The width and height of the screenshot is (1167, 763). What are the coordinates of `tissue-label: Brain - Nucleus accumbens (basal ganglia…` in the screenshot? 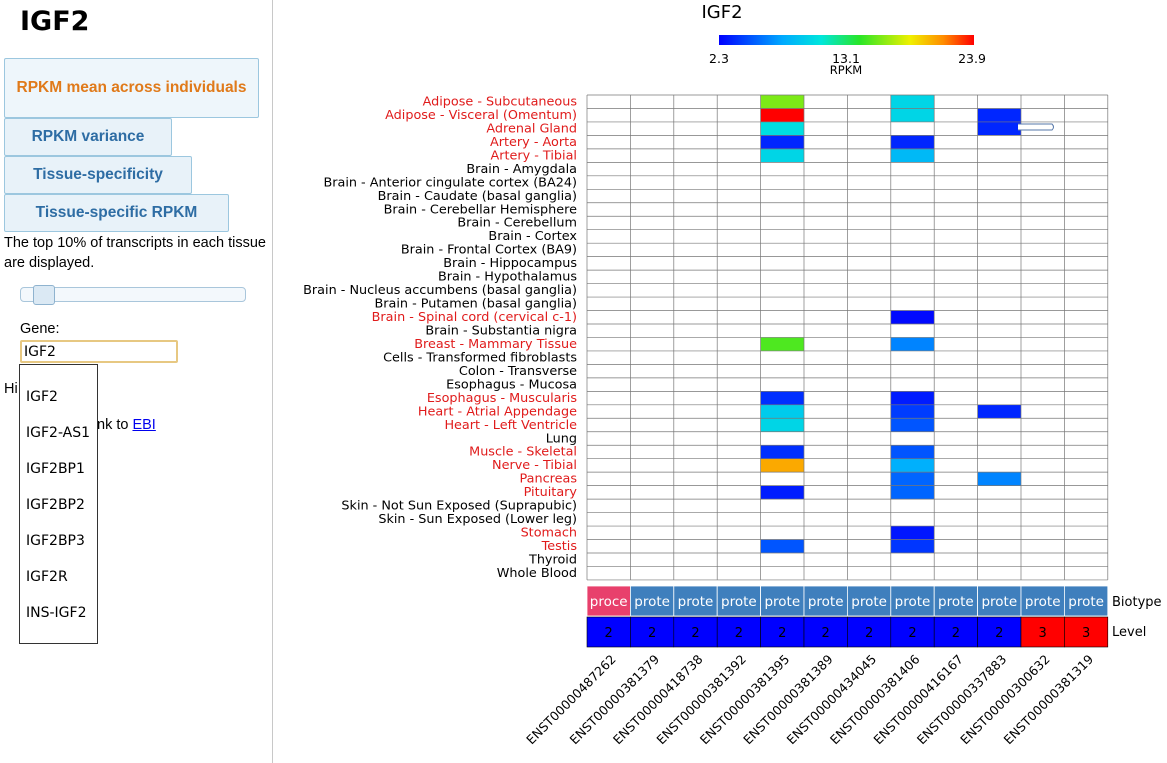 It's located at (440, 290).